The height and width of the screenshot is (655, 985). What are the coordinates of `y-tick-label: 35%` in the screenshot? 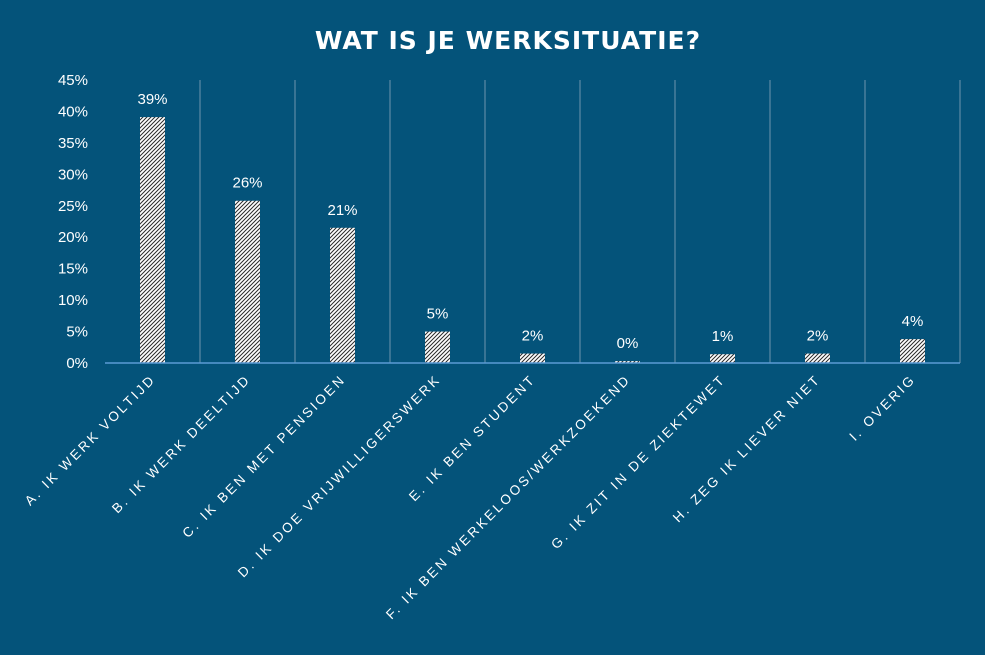 It's located at (73, 143).